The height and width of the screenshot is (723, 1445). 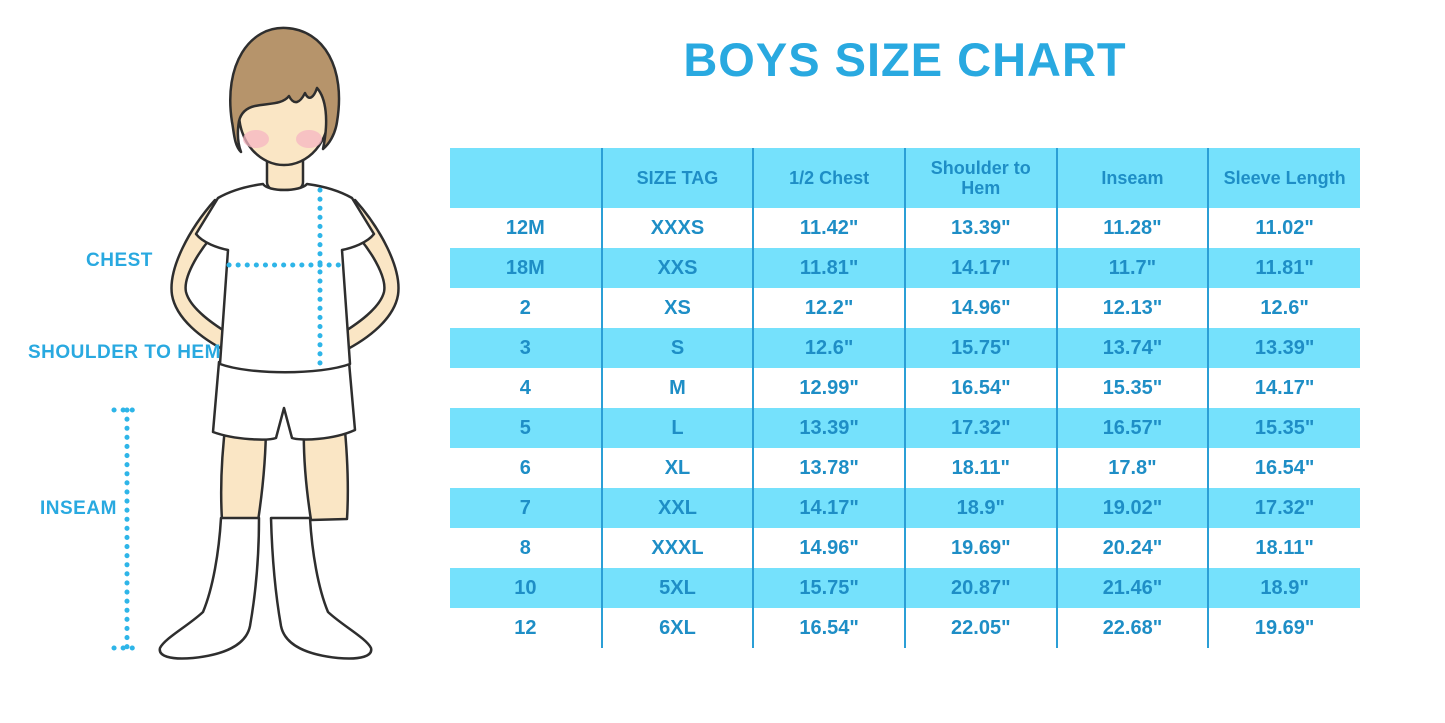 What do you see at coordinates (526, 588) in the screenshot?
I see `size-label-cell: 10` at bounding box center [526, 588].